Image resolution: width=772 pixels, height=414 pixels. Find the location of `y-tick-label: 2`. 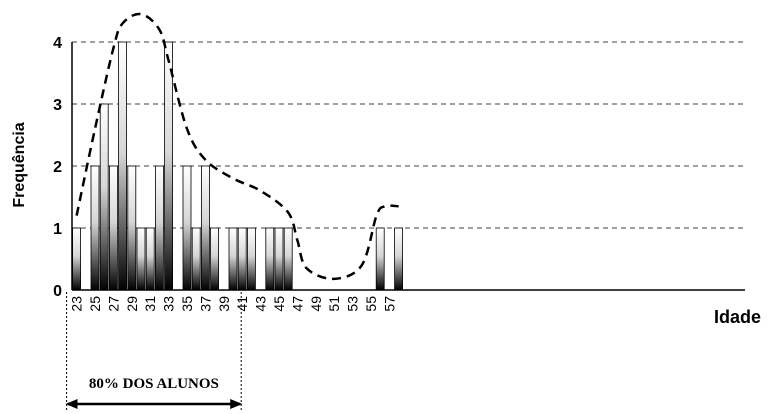

y-tick-label: 2 is located at coordinates (57, 167).